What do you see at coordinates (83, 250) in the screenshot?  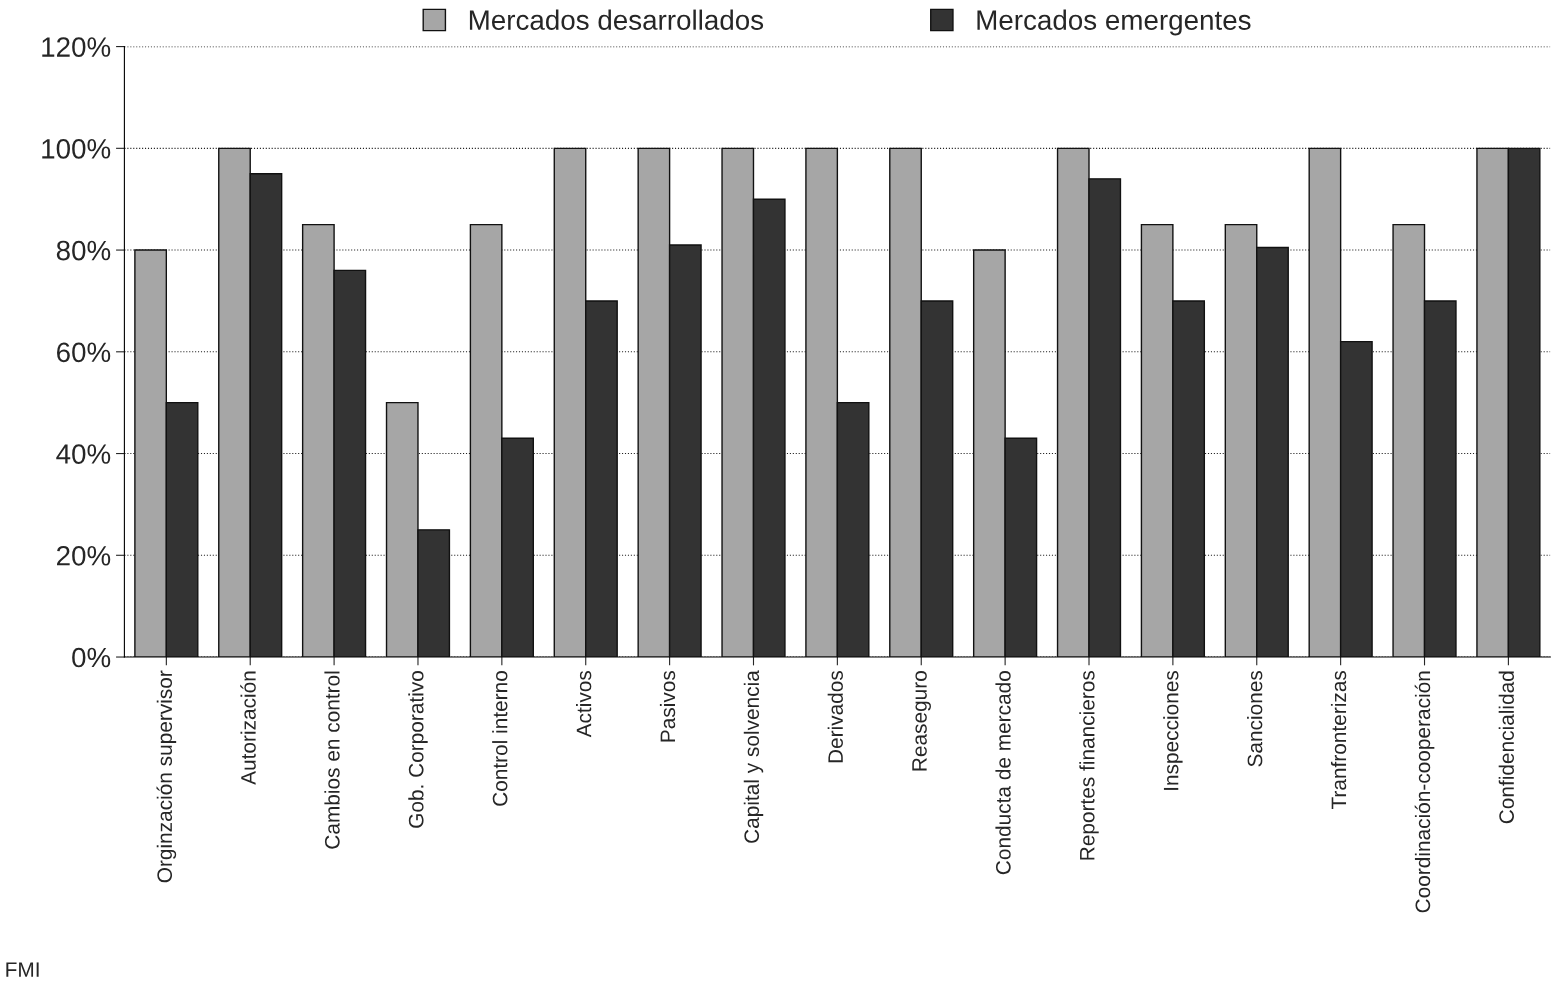 I see `y-tick-label: 80%` at bounding box center [83, 250].